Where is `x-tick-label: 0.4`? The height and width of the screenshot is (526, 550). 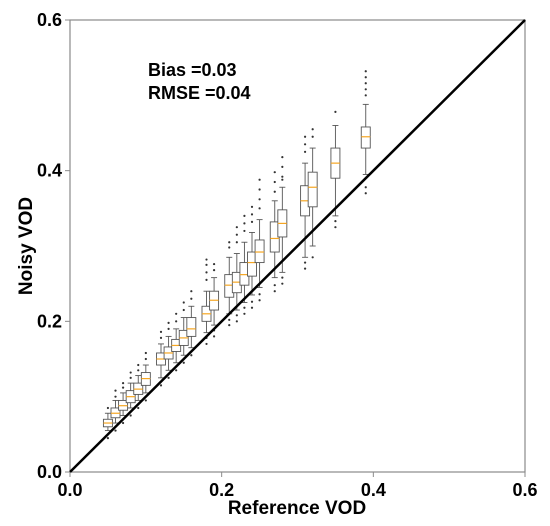 x-tick-label: 0.4 is located at coordinates (373, 490).